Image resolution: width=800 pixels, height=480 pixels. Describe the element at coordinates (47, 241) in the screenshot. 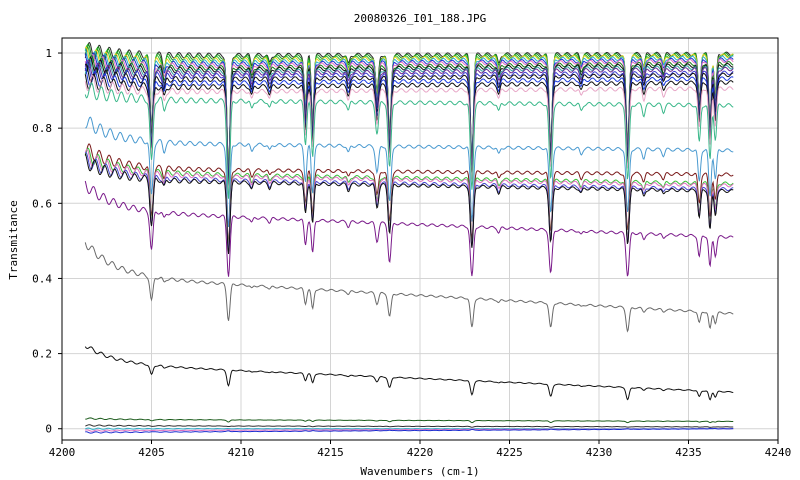

I see `y-axis: 0 0.2 0.4 0.6 0.8 1` at that location.